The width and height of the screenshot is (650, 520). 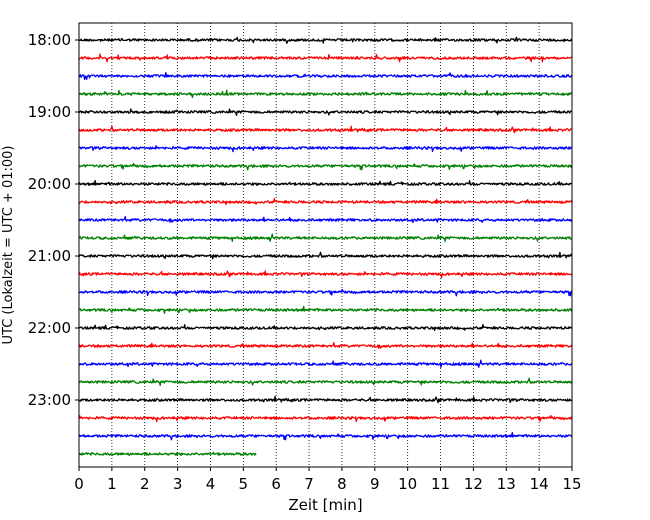 What do you see at coordinates (328, 480) in the screenshot?
I see `x-axis-ticks: 0 1 2 3 4 5 6 7 8 9 10 11 12 13 14 15` at bounding box center [328, 480].